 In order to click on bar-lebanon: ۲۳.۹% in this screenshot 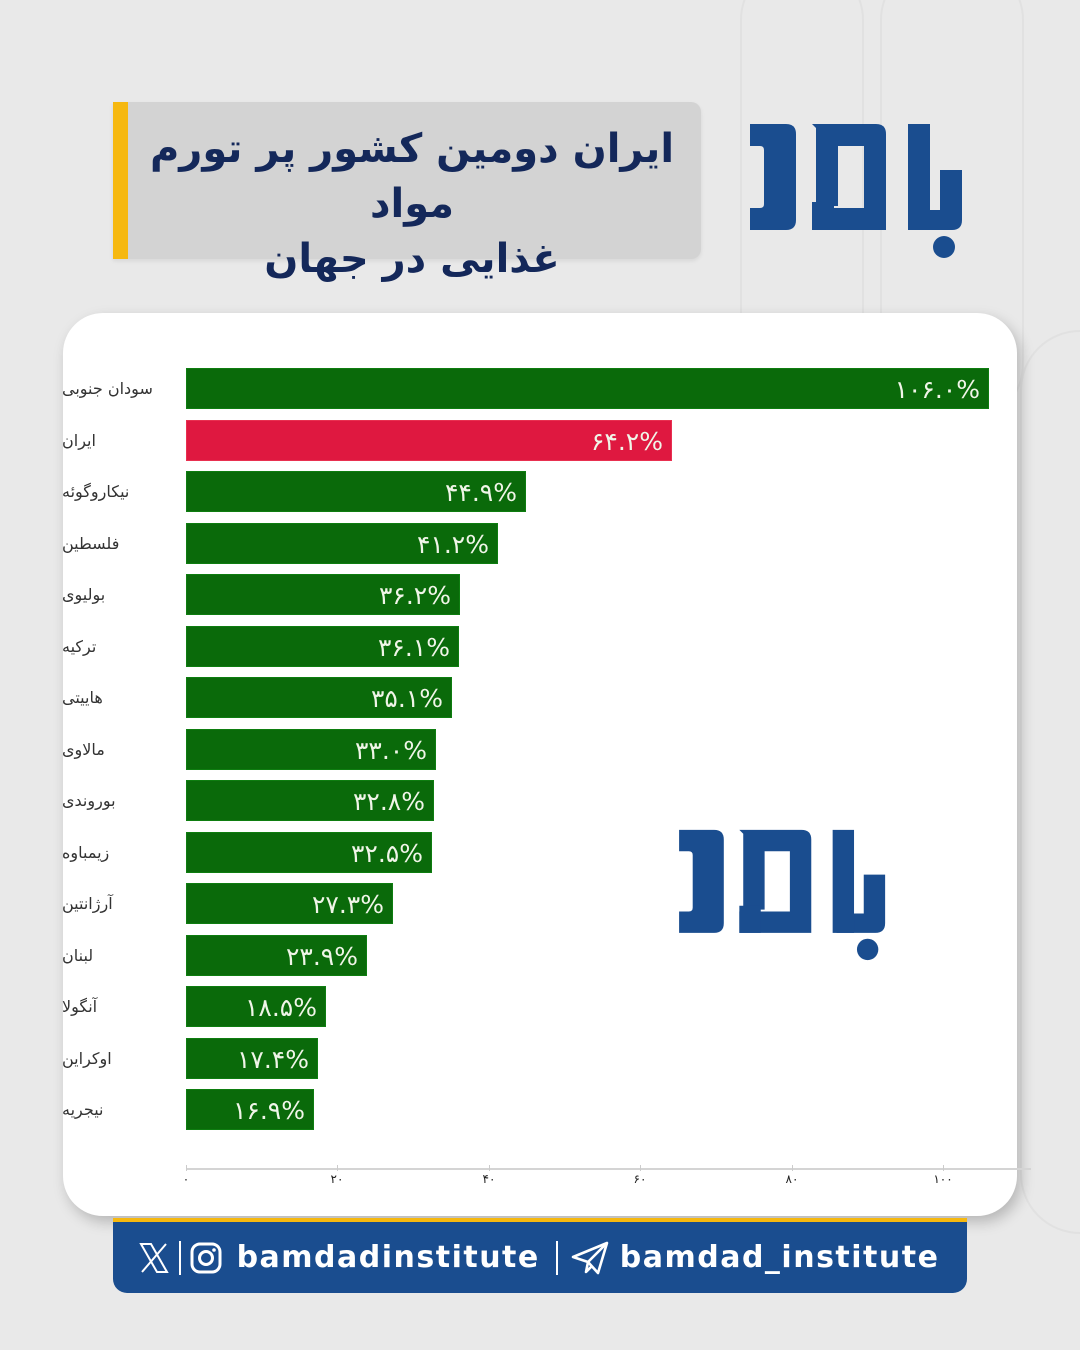, I will do `click(276, 955)`.